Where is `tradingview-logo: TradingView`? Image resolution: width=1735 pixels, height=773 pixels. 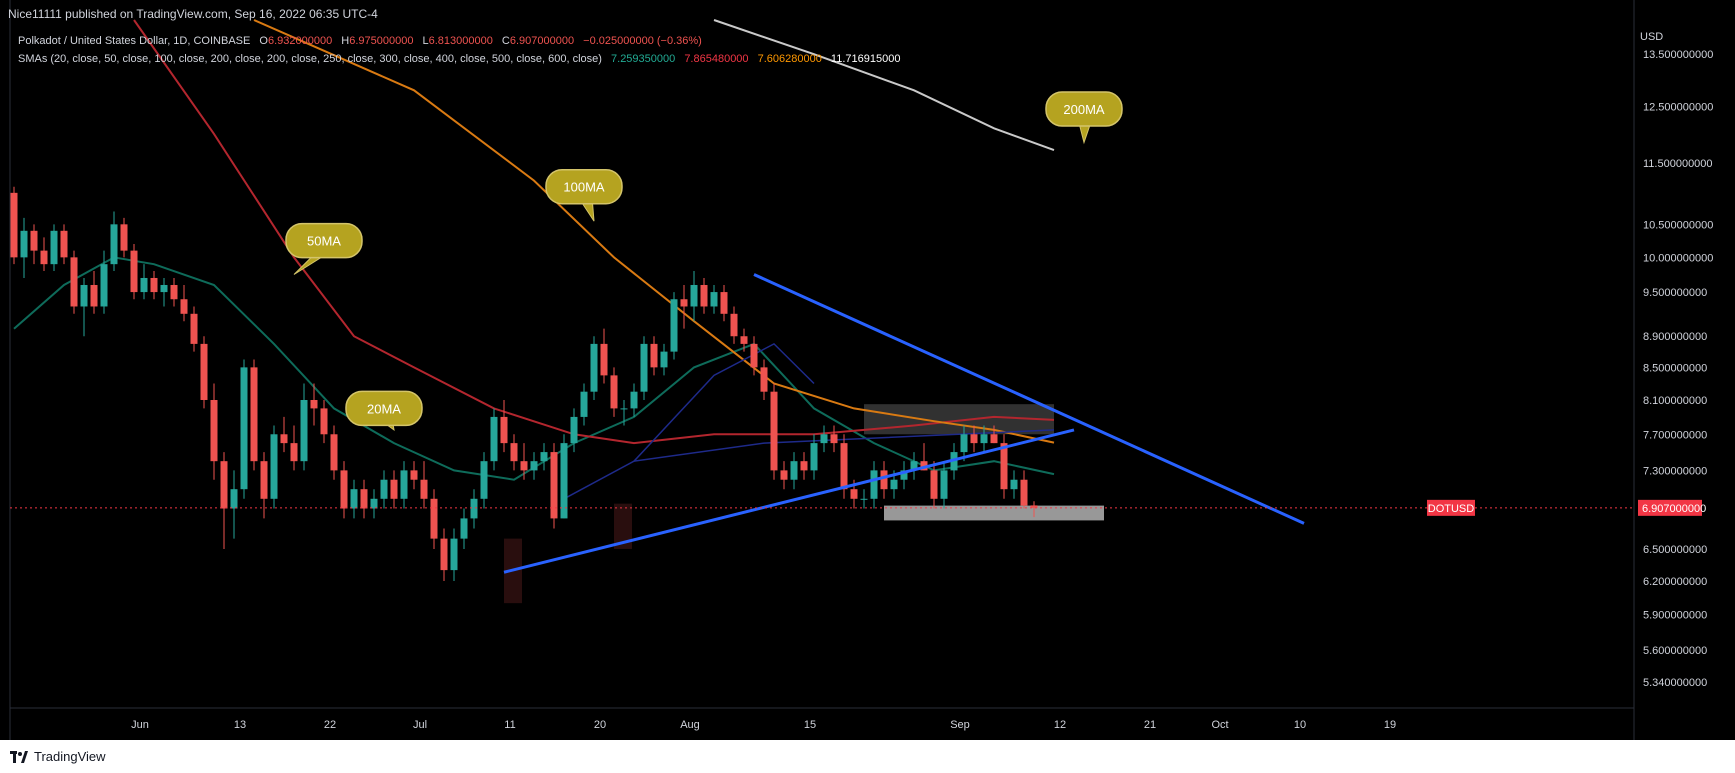
tradingview-logo: TradingView is located at coordinates (58, 756).